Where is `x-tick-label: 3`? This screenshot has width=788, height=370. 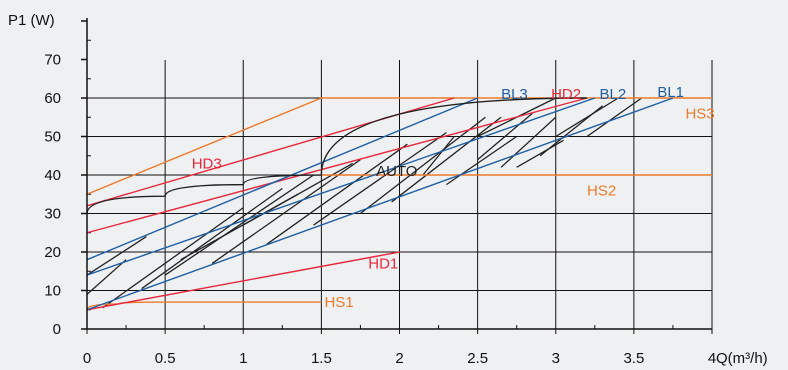
x-tick-label: 3 is located at coordinates (556, 358).